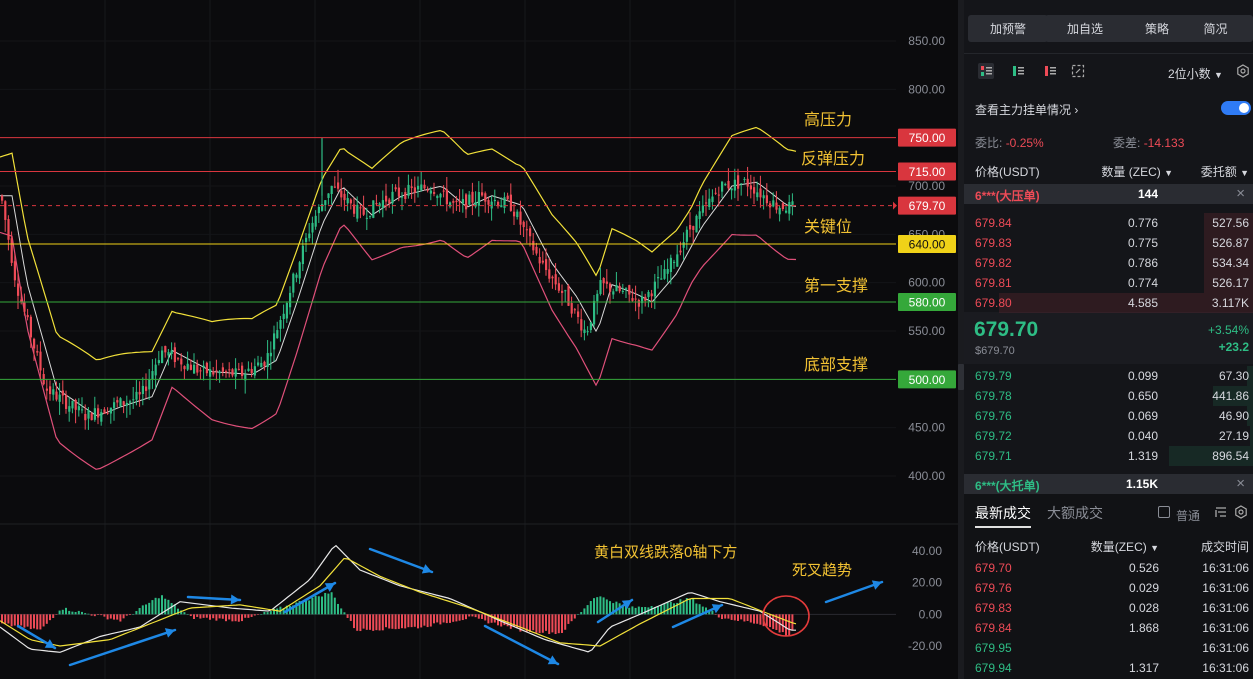  I want to click on main-orders-link: 查看主力挂单情况 ›, so click(1026, 109).